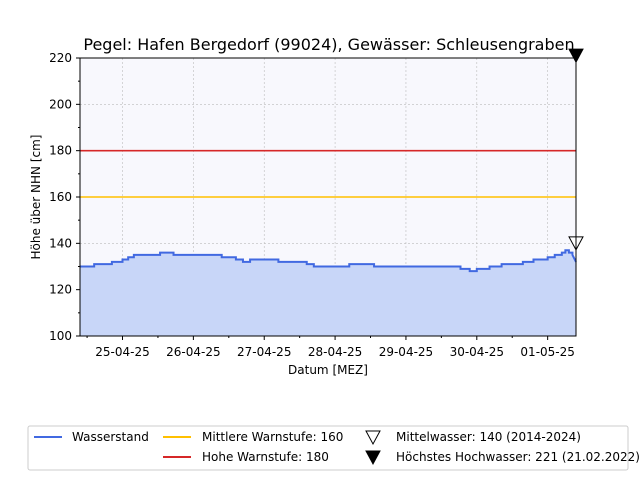 The width and height of the screenshot is (640, 480). Describe the element at coordinates (477, 352) in the screenshot. I see `x-tick-label-5: 30-04-25` at that location.